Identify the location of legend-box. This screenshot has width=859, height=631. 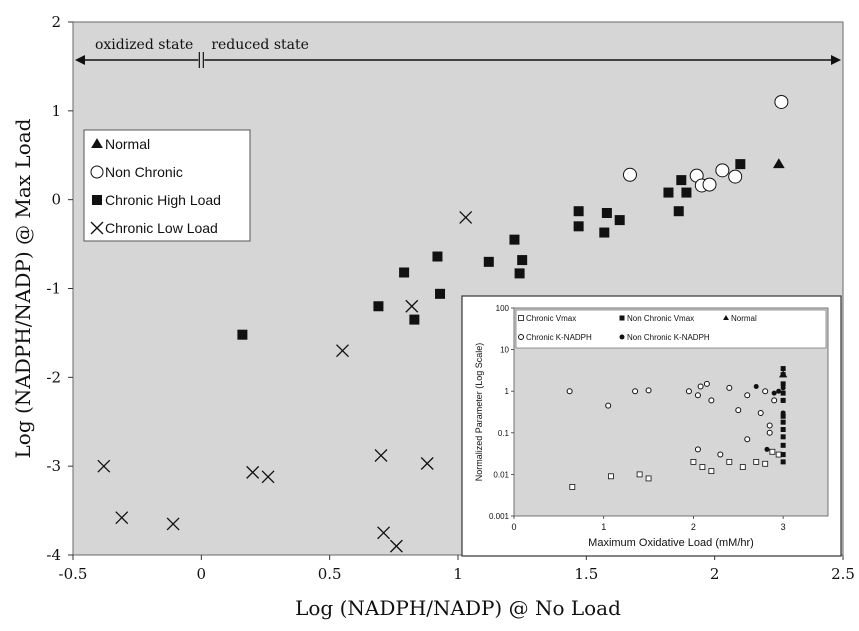
(167, 185).